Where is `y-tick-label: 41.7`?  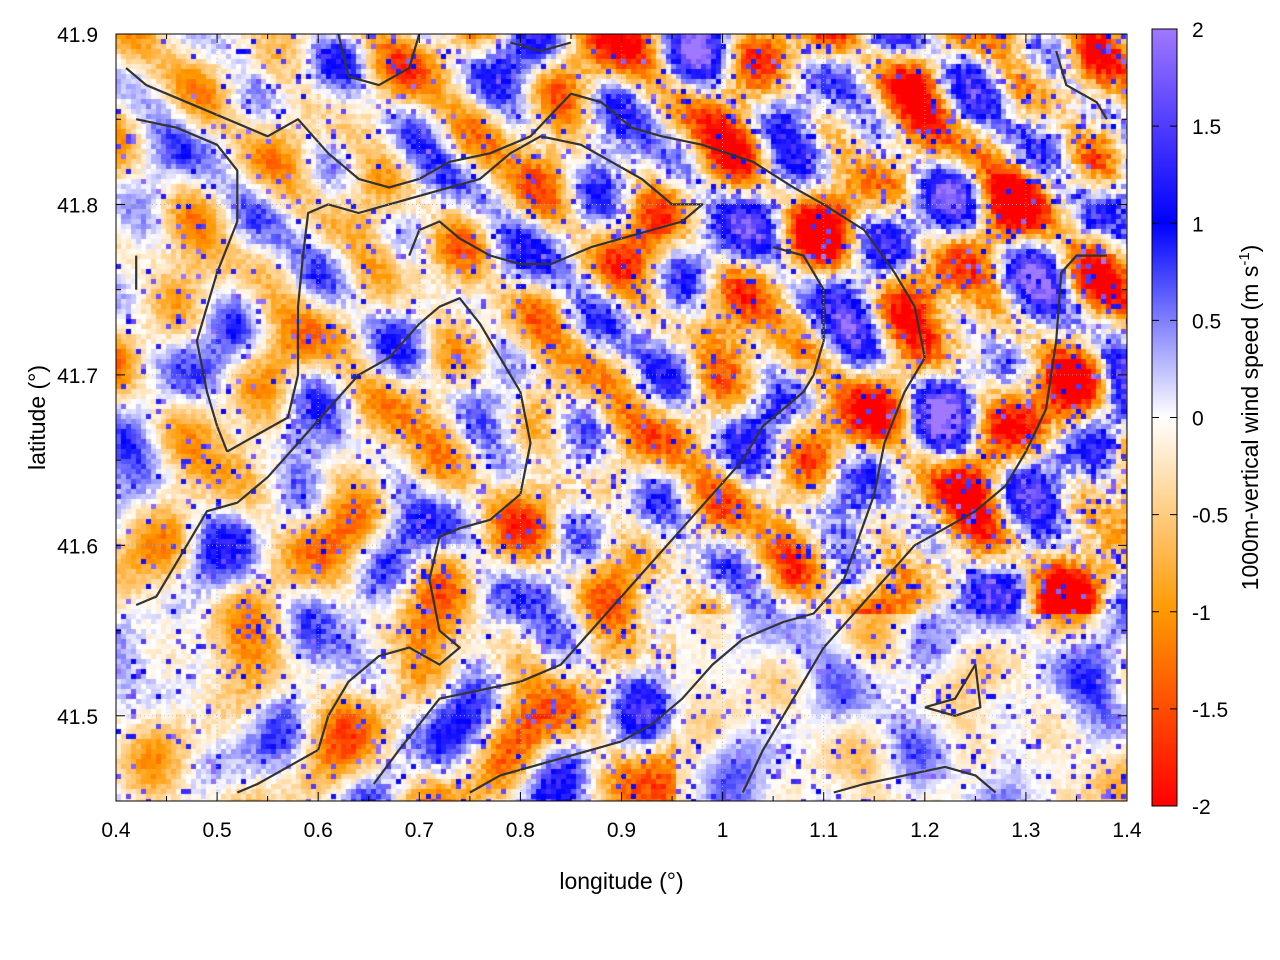 y-tick-label: 41.7 is located at coordinates (77, 376).